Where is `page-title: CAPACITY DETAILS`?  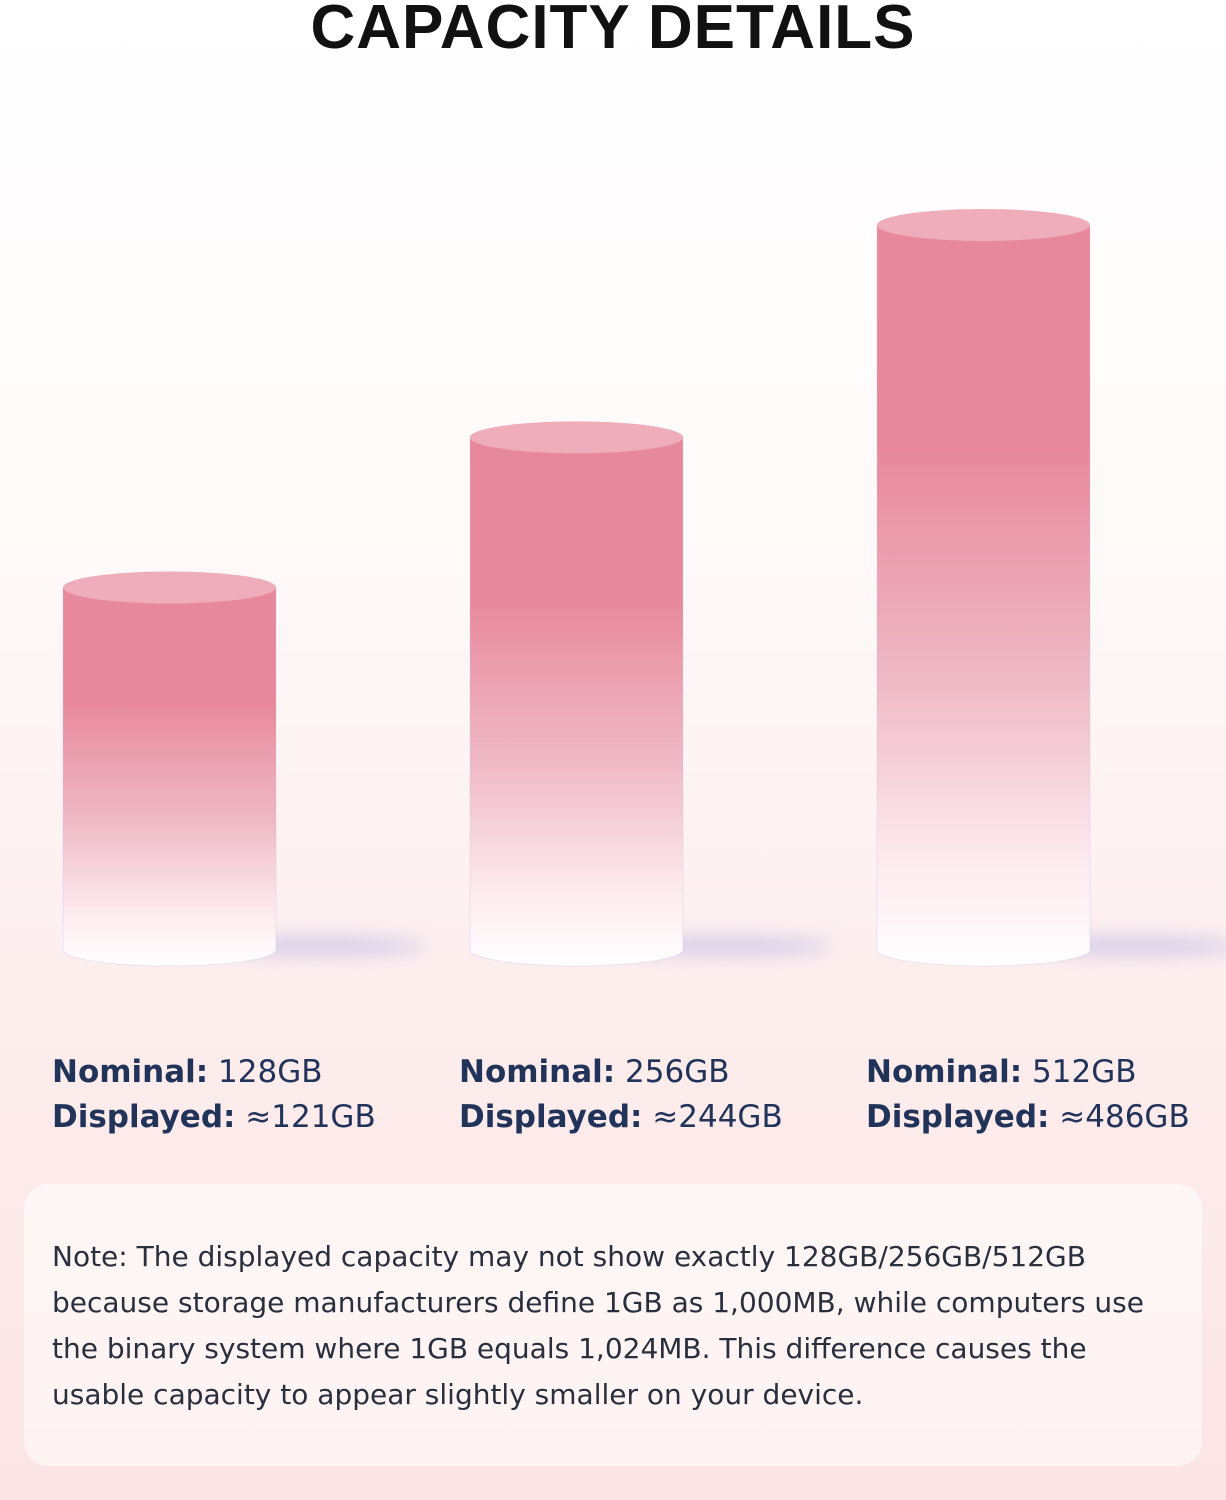
page-title: CAPACITY DETAILS is located at coordinates (613, 31).